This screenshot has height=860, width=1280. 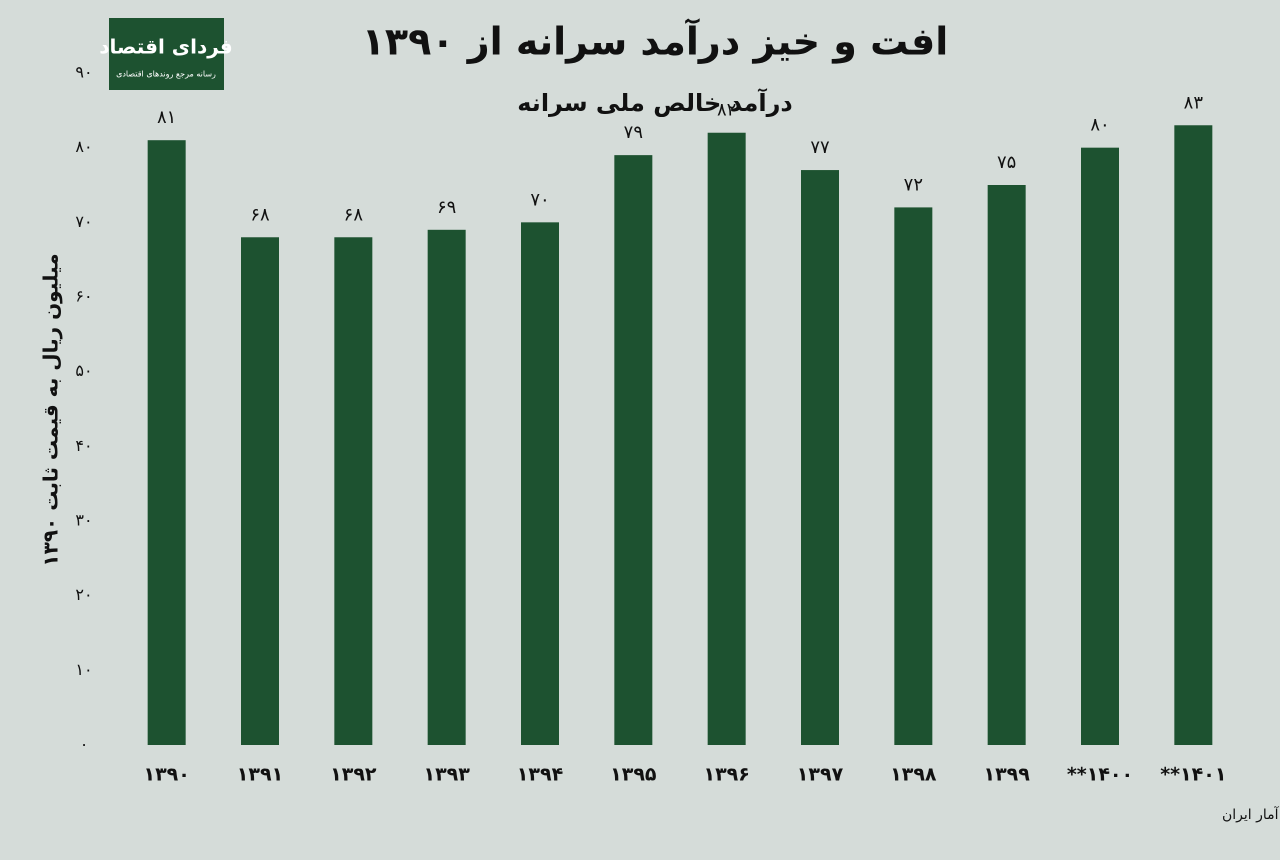 I want to click on y-axis-label: میلیون ریال به قیمت ثابت ۱۳۹۰, so click(x=51, y=409).